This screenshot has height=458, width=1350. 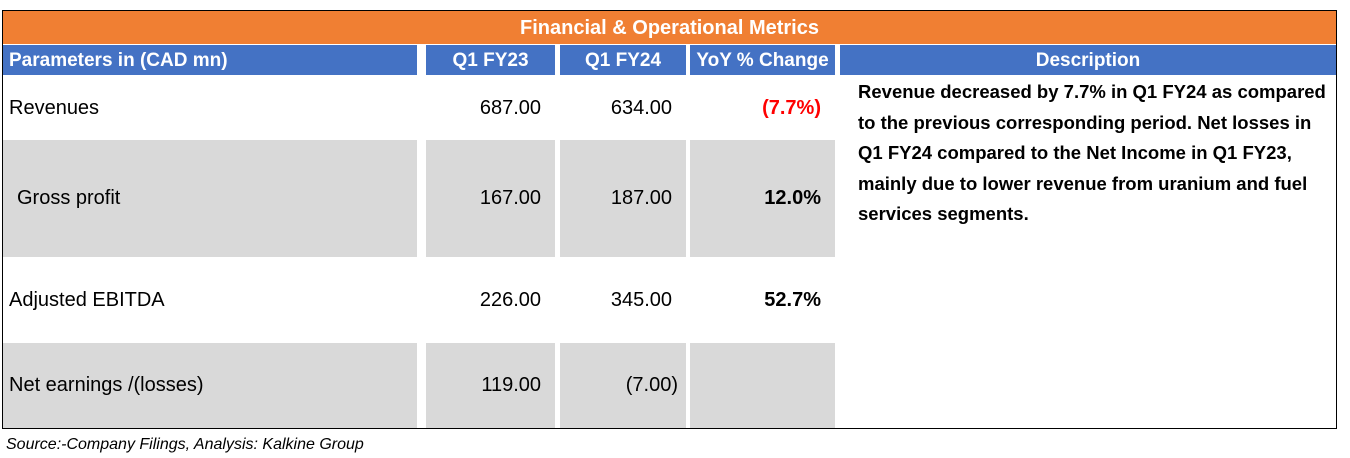 What do you see at coordinates (490, 385) in the screenshot?
I see `net-earnings-q1fy23: 119.00` at bounding box center [490, 385].